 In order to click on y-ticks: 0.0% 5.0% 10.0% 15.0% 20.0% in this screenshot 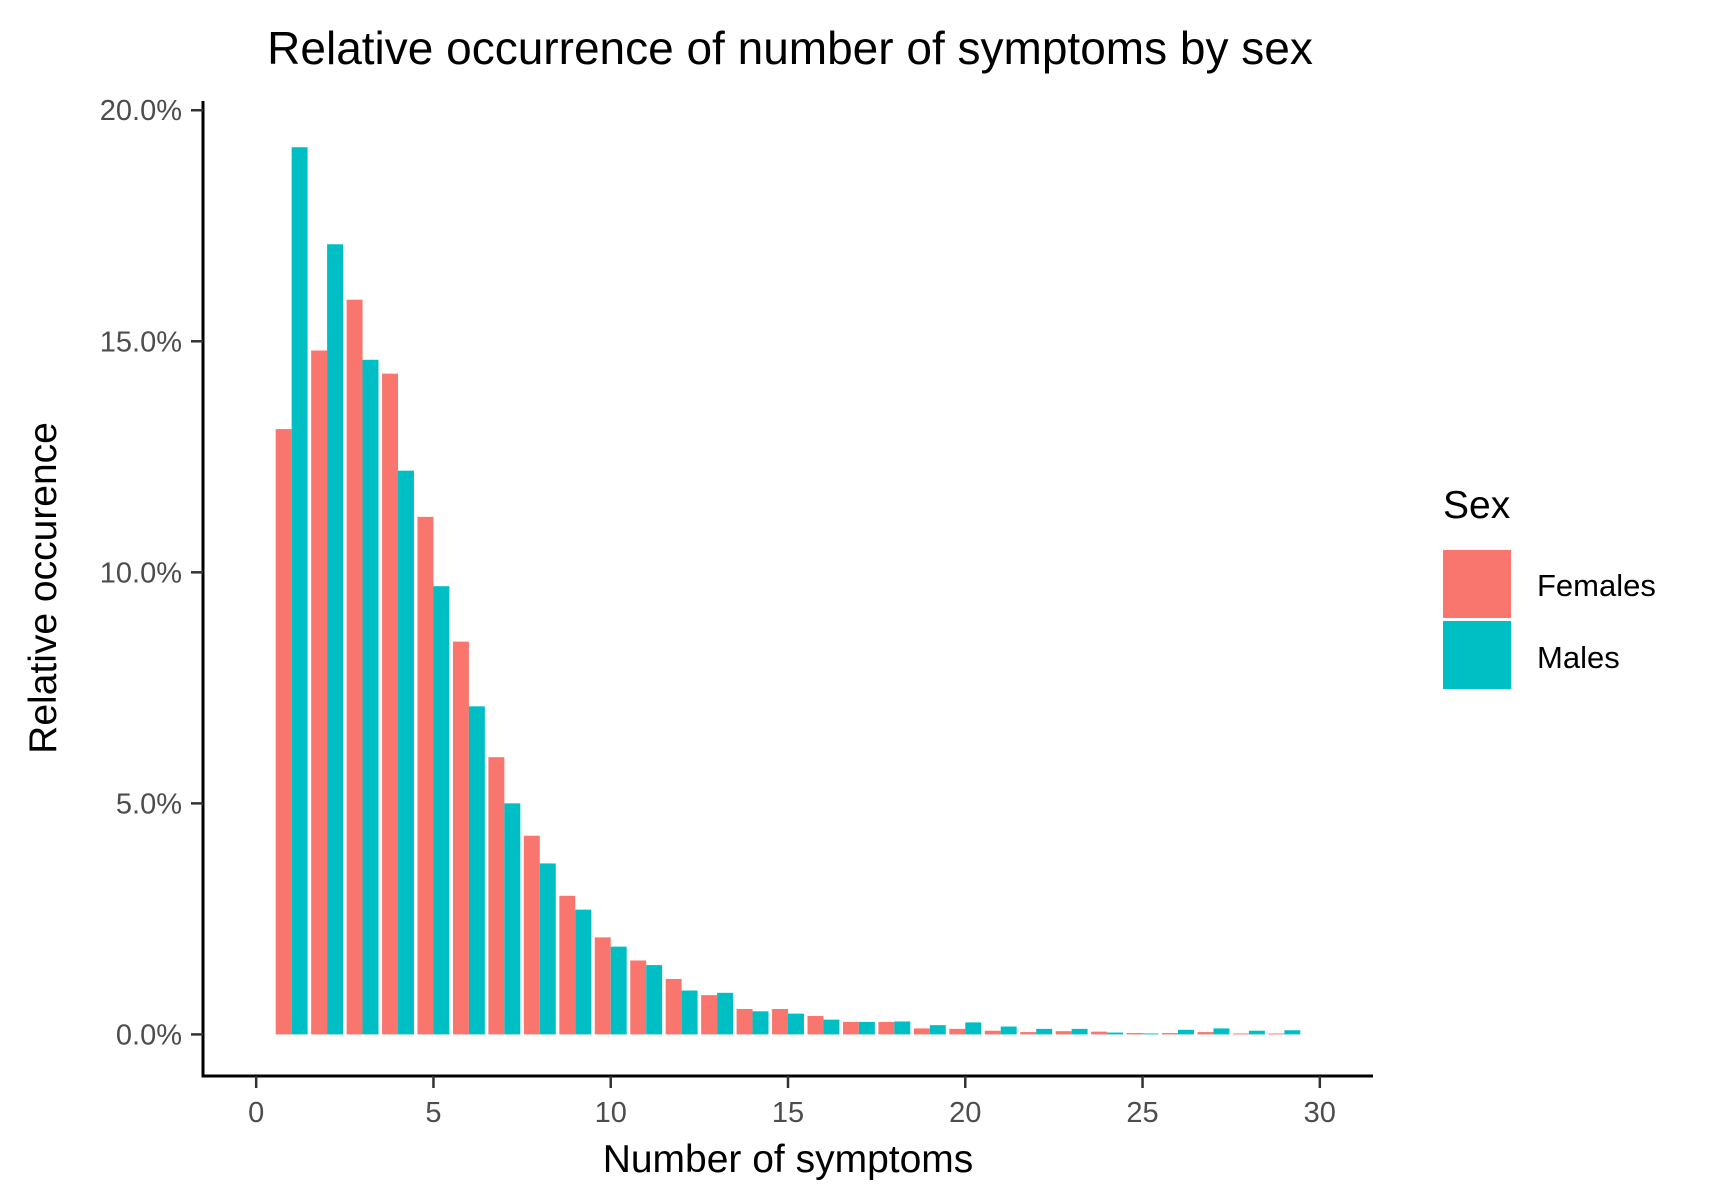, I will do `click(151, 573)`.